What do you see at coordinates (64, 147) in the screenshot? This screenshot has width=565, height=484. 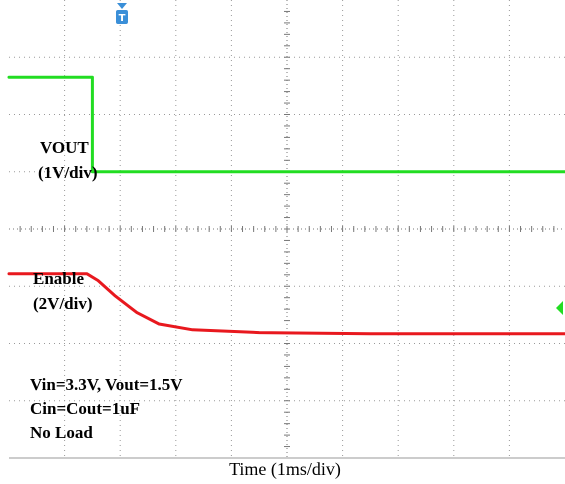 I see `vout-channel-name: VOUT` at bounding box center [64, 147].